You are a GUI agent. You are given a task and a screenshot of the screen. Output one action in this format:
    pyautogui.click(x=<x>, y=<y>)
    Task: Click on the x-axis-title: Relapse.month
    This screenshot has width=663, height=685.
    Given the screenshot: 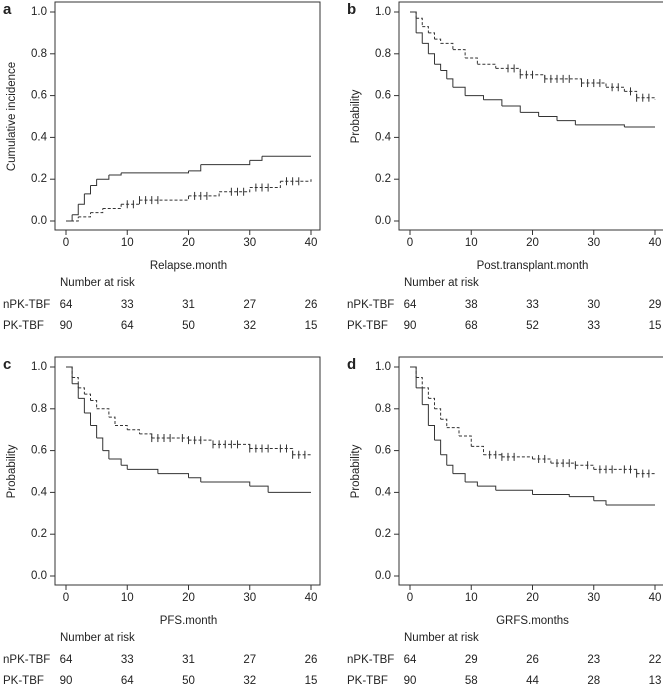 What is the action you would take?
    pyautogui.click(x=188, y=266)
    